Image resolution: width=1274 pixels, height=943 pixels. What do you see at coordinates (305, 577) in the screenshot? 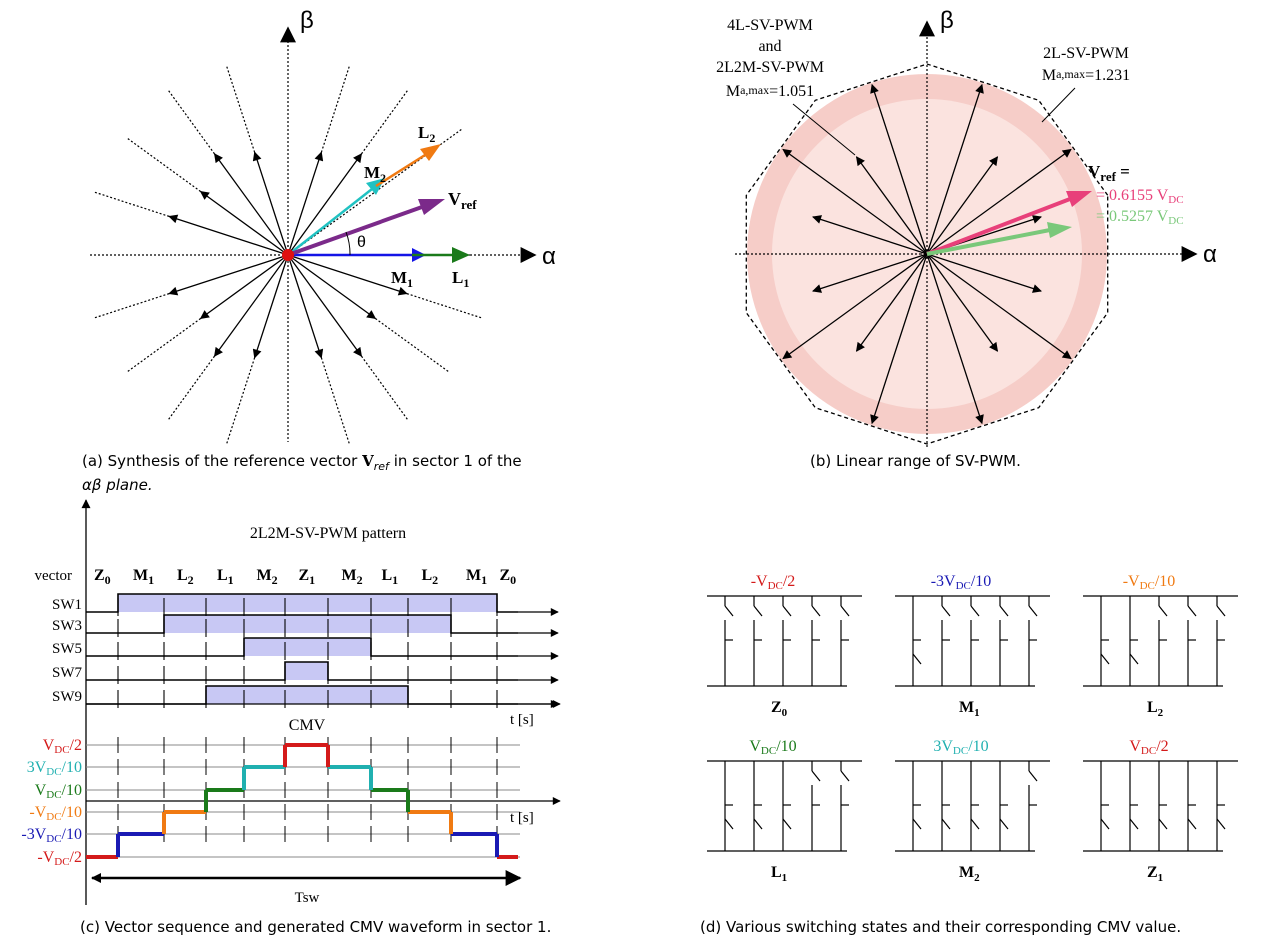
I see `vector-sequence: Z0 M1 L2 L1 M2 Z1 M2 L1 L2 M1 Z0` at bounding box center [305, 577].